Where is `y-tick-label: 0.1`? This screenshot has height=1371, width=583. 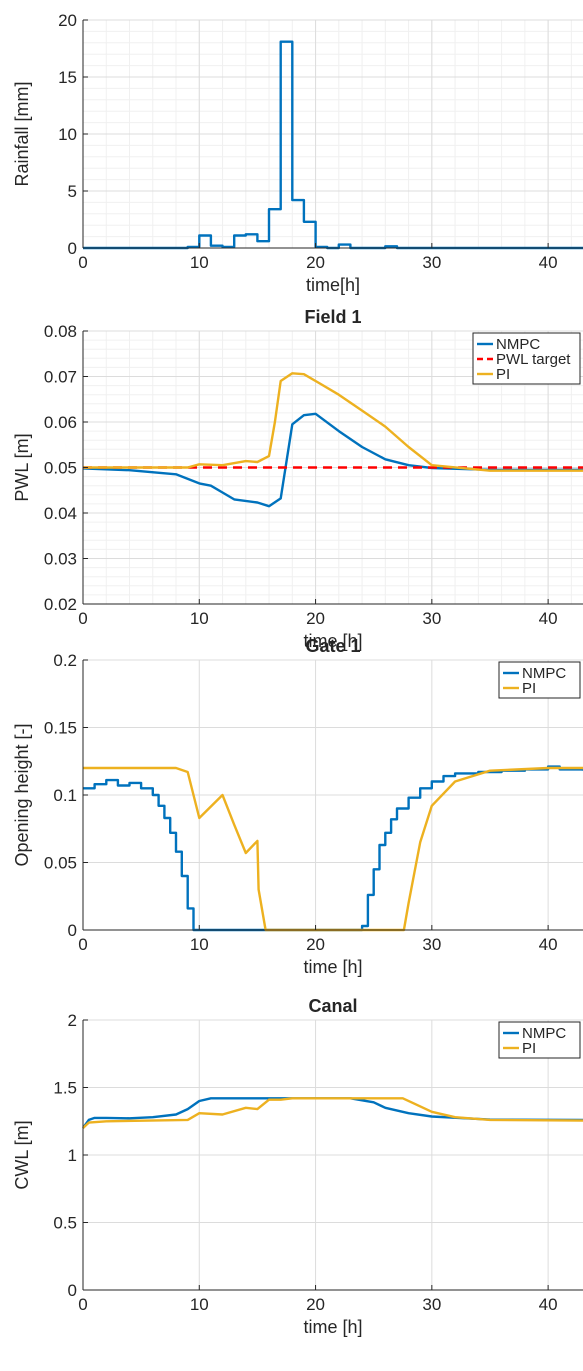 y-tick-label: 0.1 is located at coordinates (65, 795).